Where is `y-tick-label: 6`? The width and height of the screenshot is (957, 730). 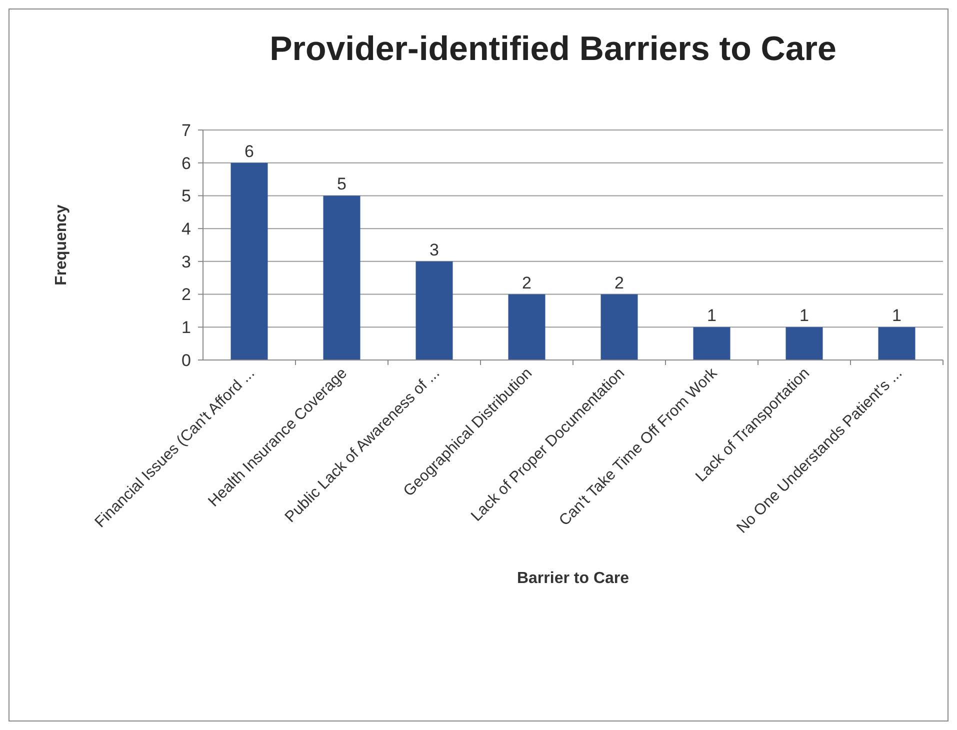 y-tick-label: 6 is located at coordinates (186, 163).